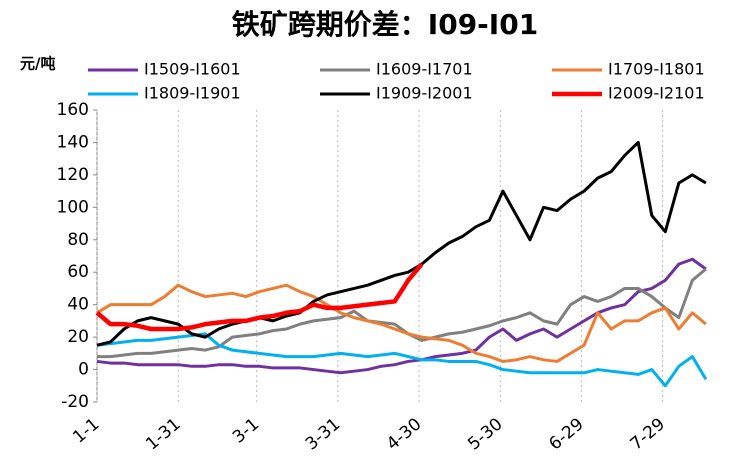 This screenshot has width=753, height=472. What do you see at coordinates (424, 93) in the screenshot?
I see `legend-label: I1909-I2001` at bounding box center [424, 93].